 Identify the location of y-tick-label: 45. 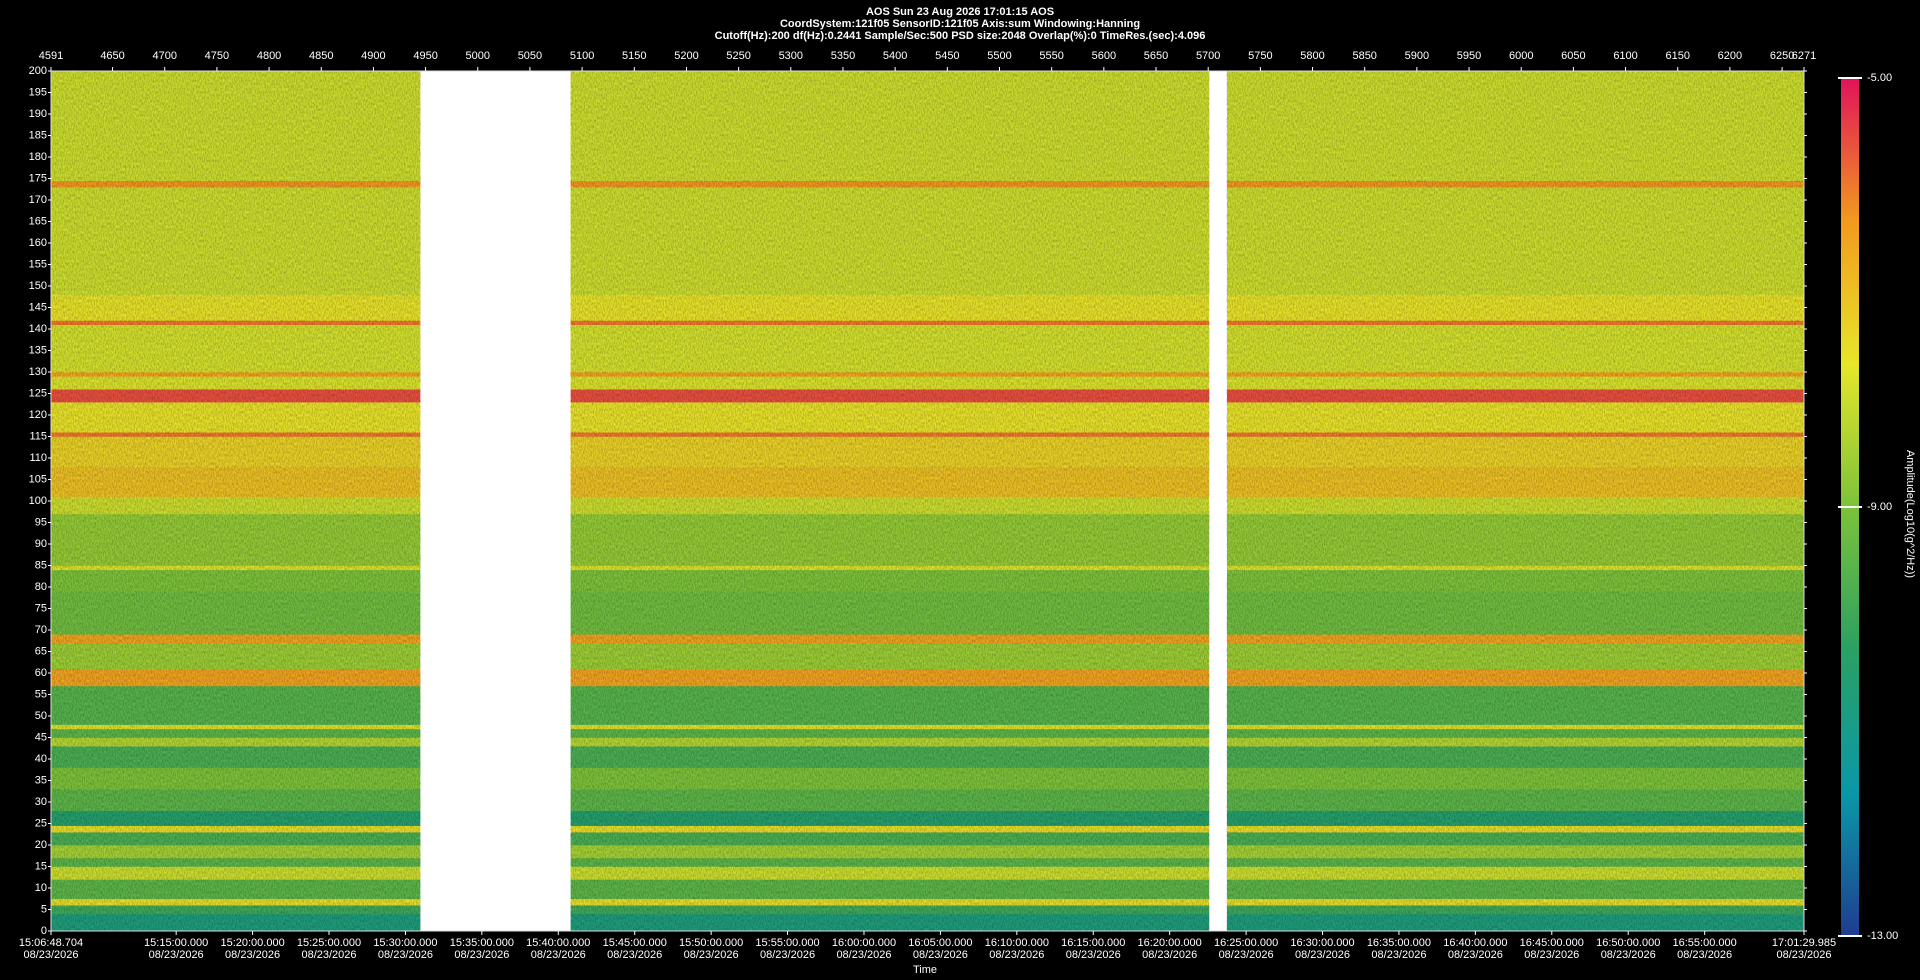
(41, 737).